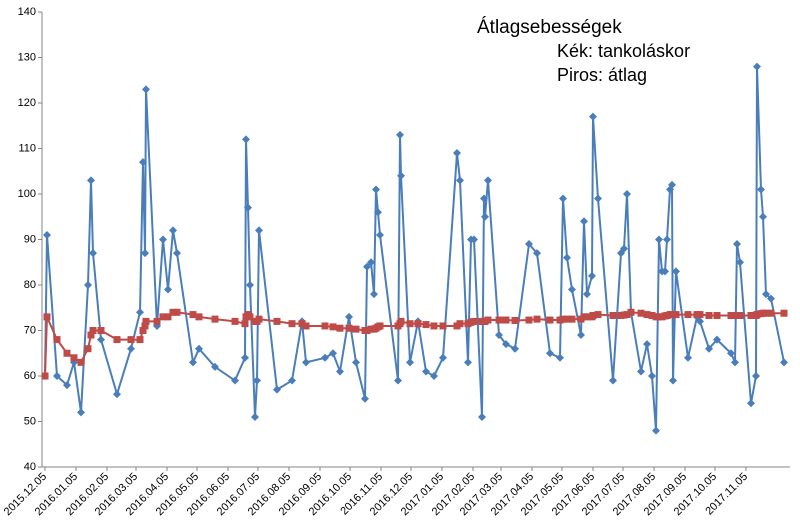 The width and height of the screenshot is (800, 525). What do you see at coordinates (27, 57) in the screenshot?
I see `y-tick-label: 130` at bounding box center [27, 57].